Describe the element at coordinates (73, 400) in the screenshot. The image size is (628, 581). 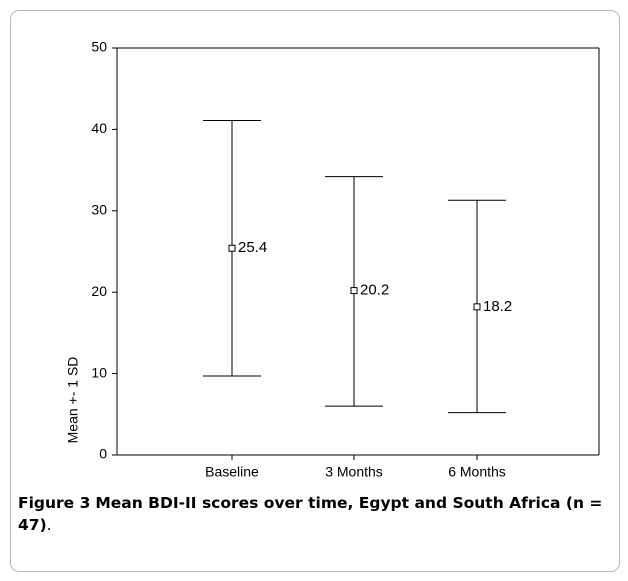
I see `y-axis-label: Mean +- 1 SD` at that location.